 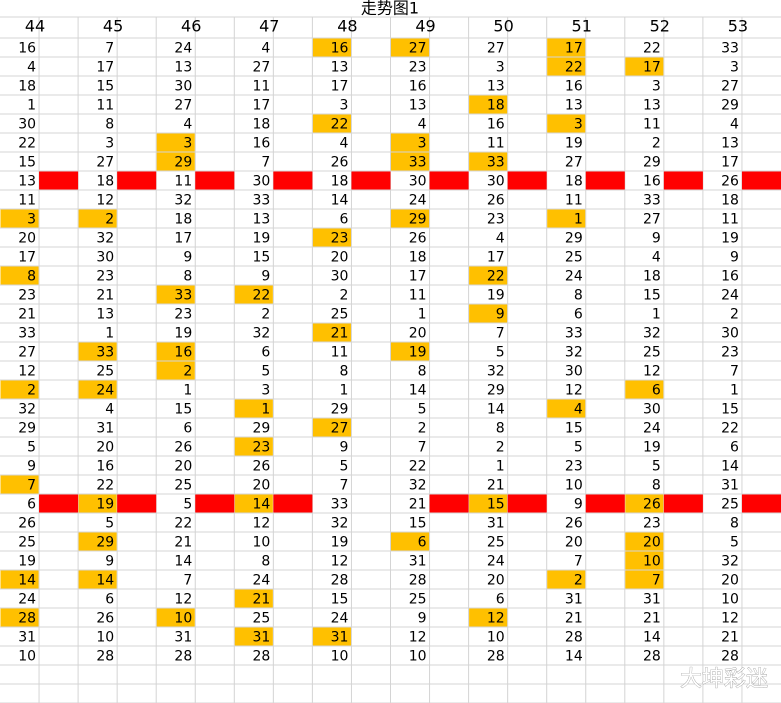 I want to click on cell-value: 27, so click(x=262, y=68).